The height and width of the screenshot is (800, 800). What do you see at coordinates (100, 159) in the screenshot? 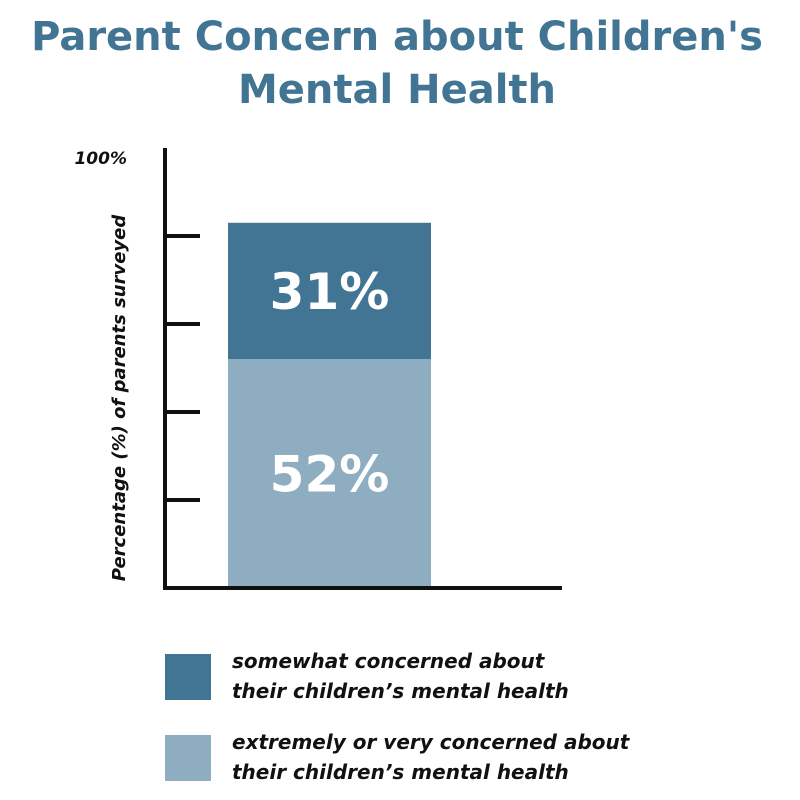
I see `y-tick-label-100: 100%` at bounding box center [100, 159].